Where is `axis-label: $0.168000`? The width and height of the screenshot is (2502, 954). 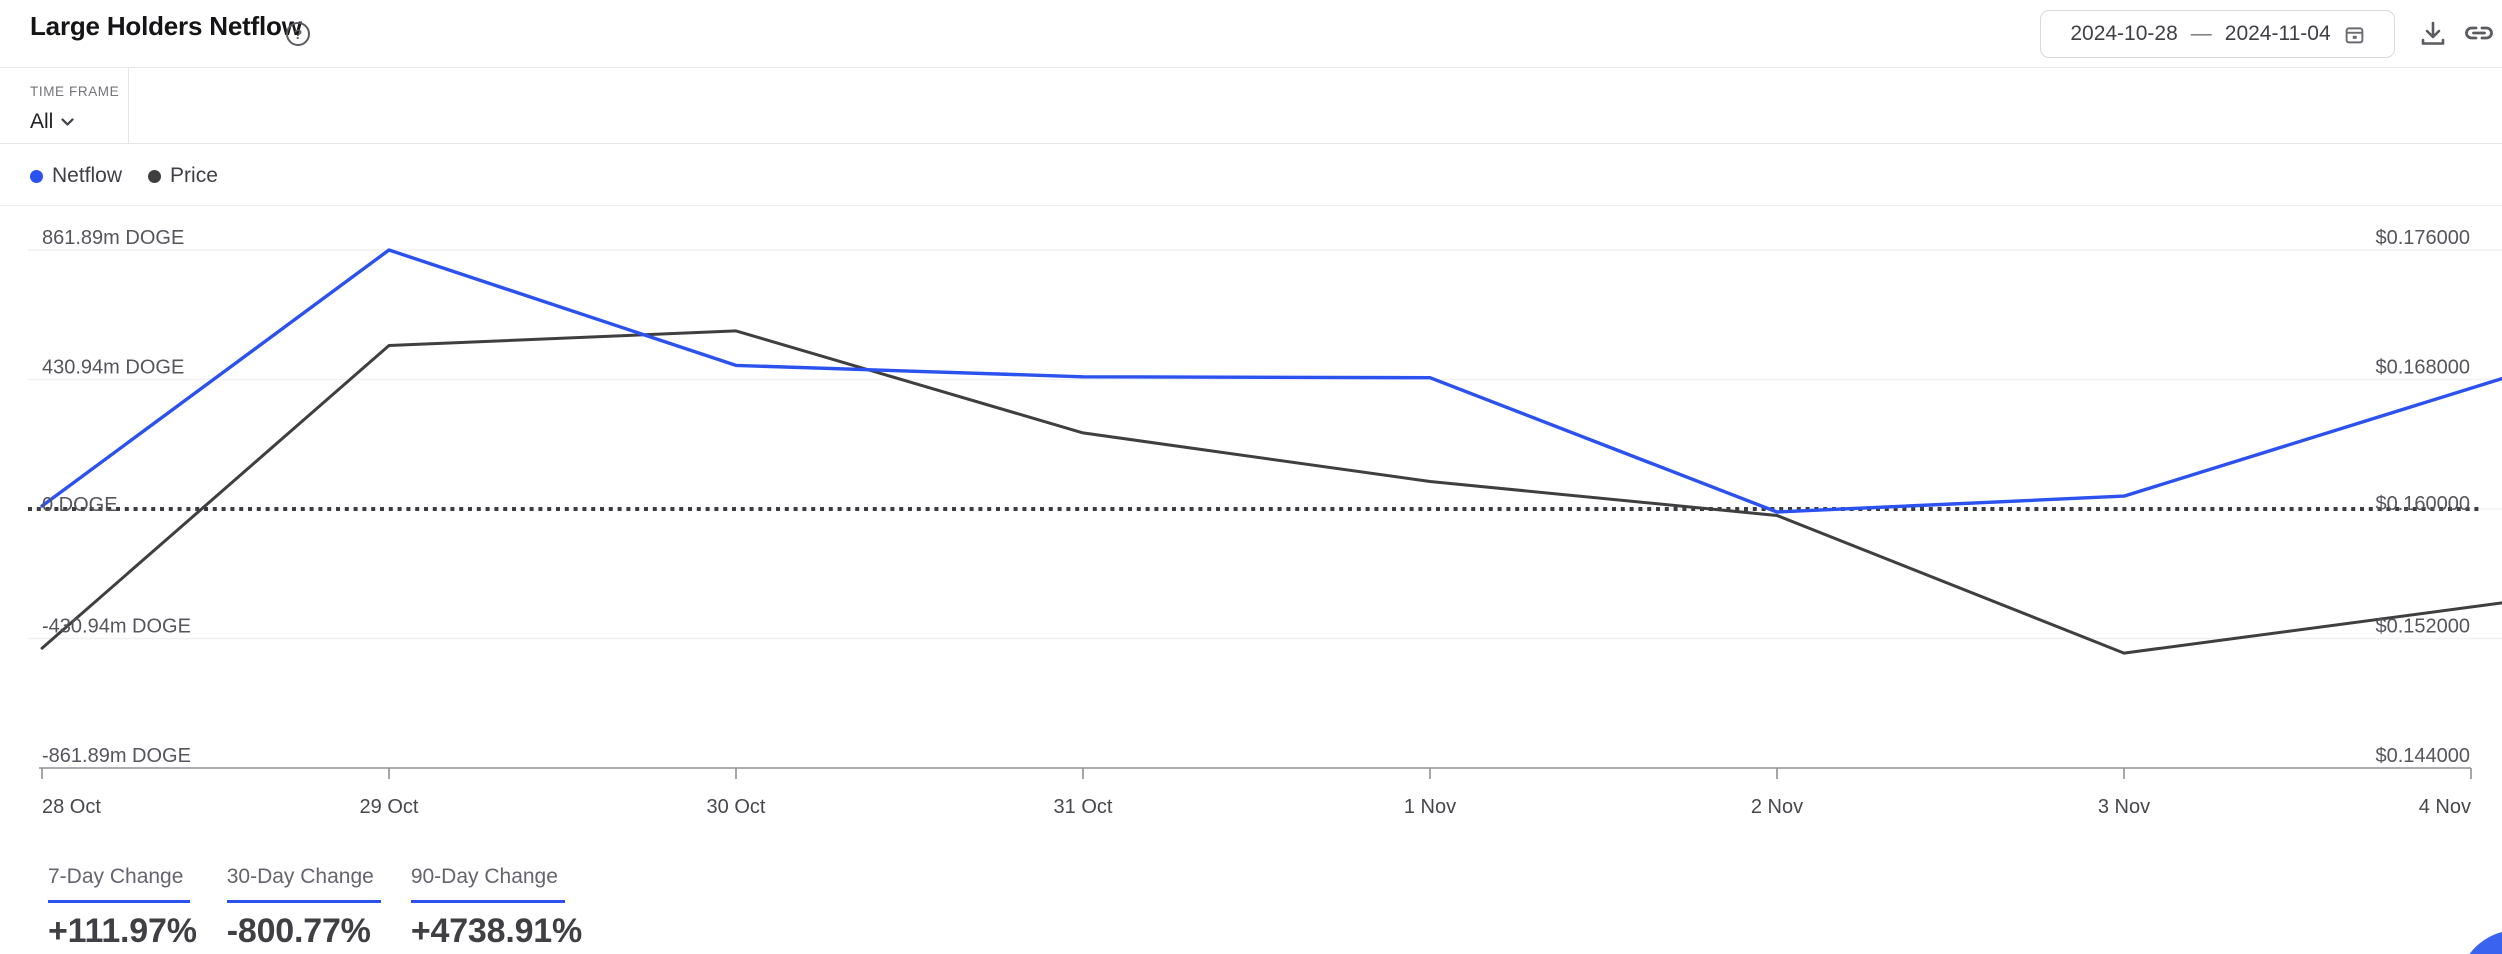
axis-label: $0.168000 is located at coordinates (2422, 368).